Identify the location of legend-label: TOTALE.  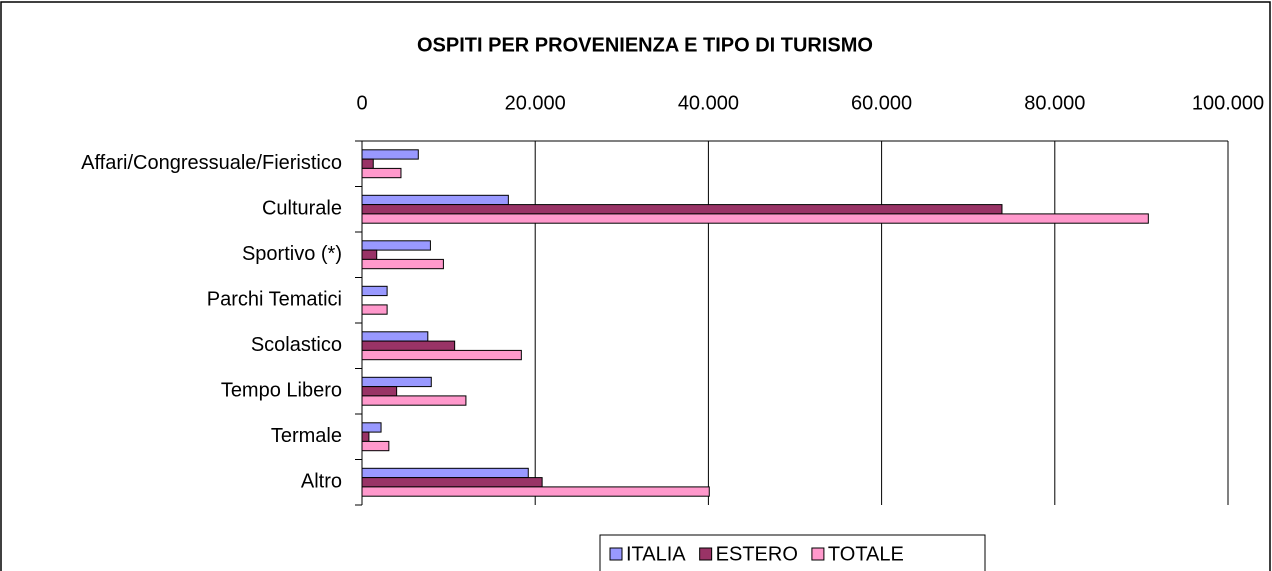
(866, 554).